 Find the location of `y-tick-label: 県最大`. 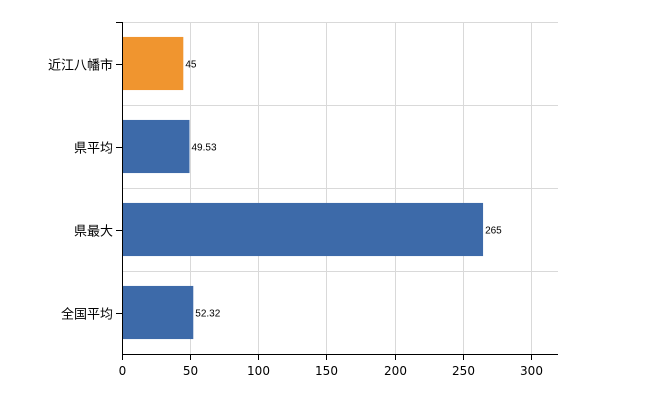

y-tick-label: 県最大 is located at coordinates (93, 232).